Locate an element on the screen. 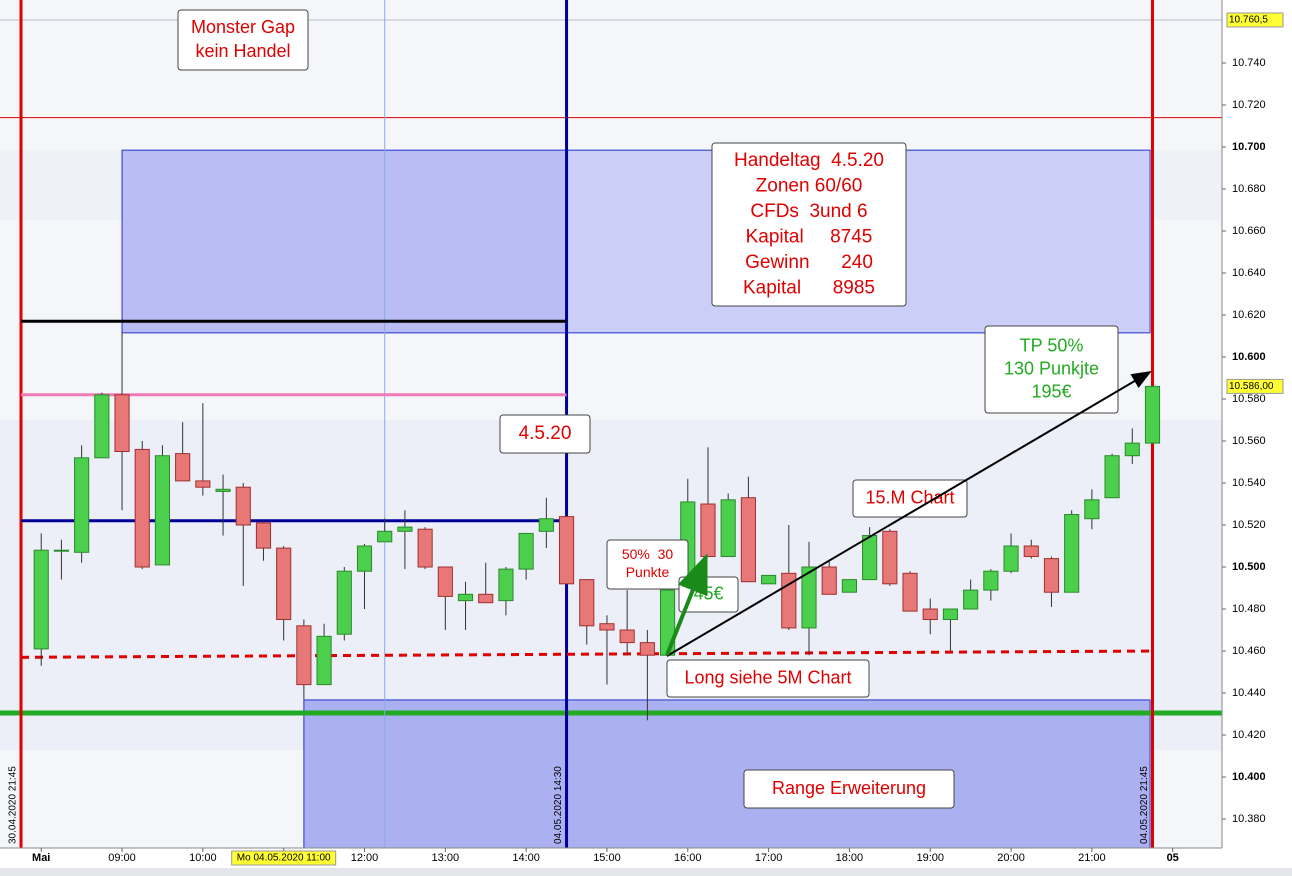 Image resolution: width=1292 pixels, height=876 pixels. y-tick-label: 10.660 is located at coordinates (1249, 231).